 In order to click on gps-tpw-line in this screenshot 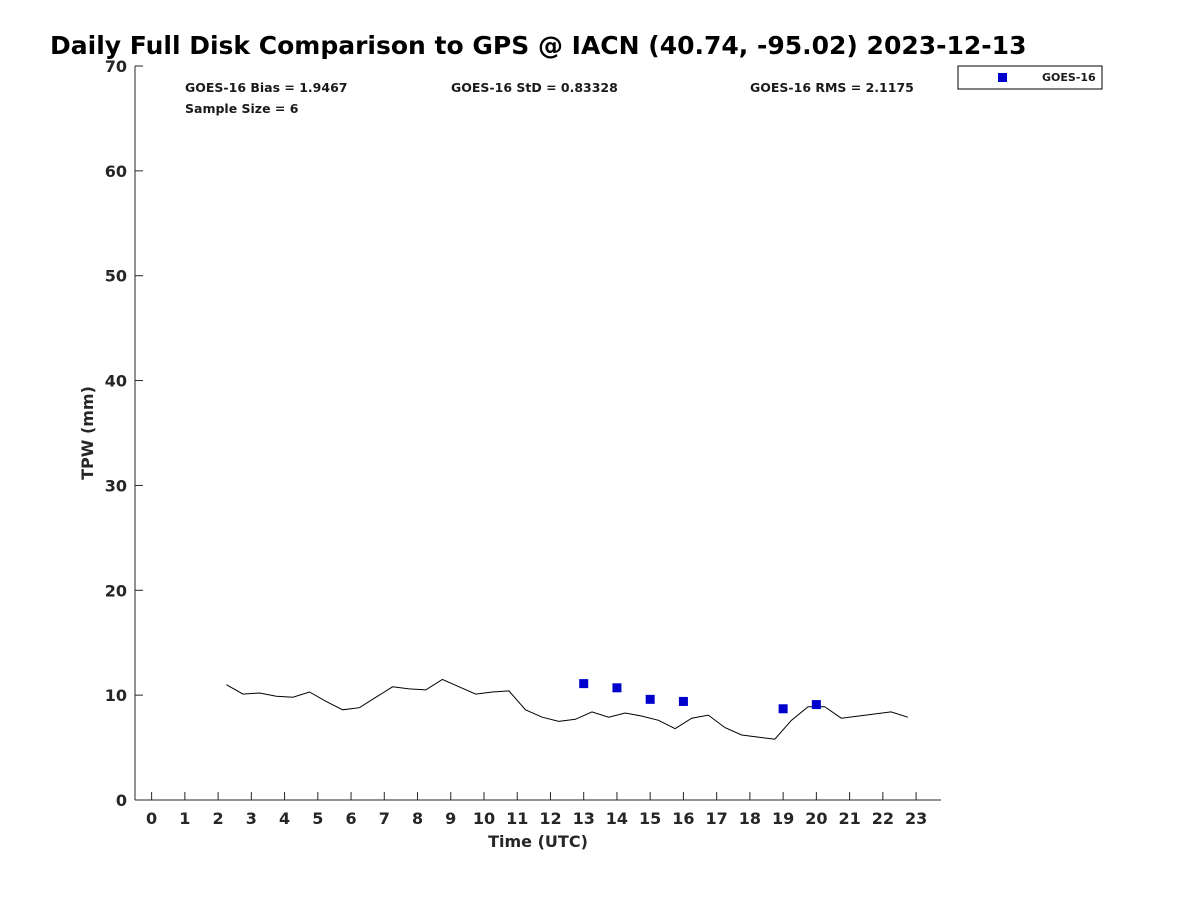, I will do `click(567, 709)`.